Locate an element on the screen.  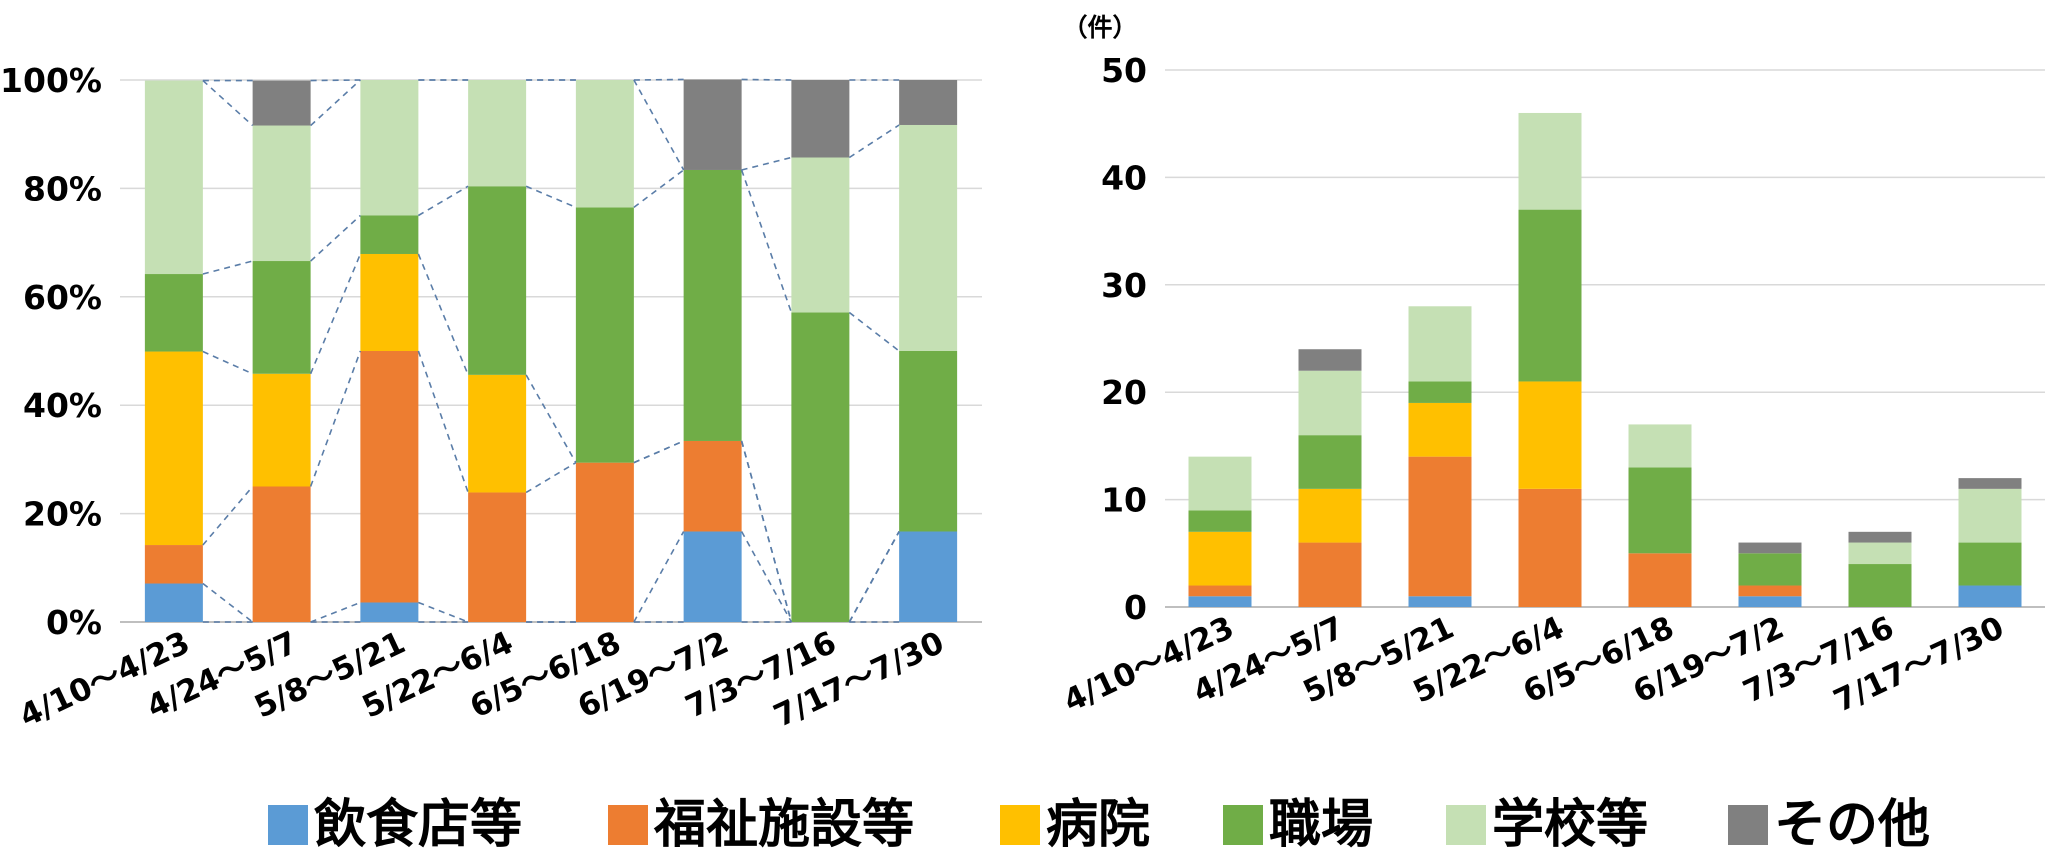
legend-item-restaurant: 飲食店等 is located at coordinates (395, 825).